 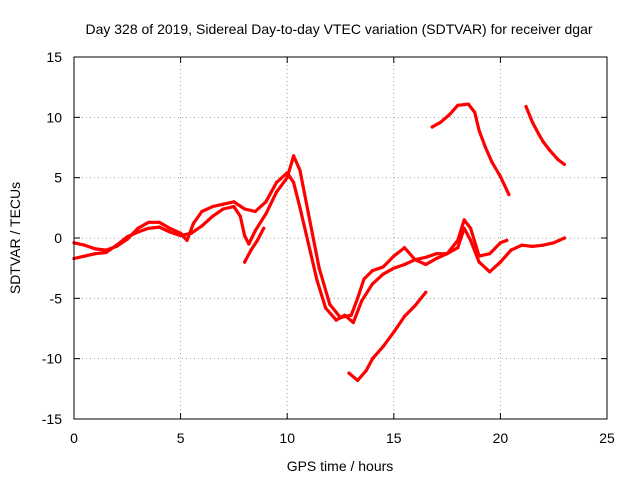 What do you see at coordinates (340, 466) in the screenshot?
I see `x-axis-label: GPS time / hours` at bounding box center [340, 466].